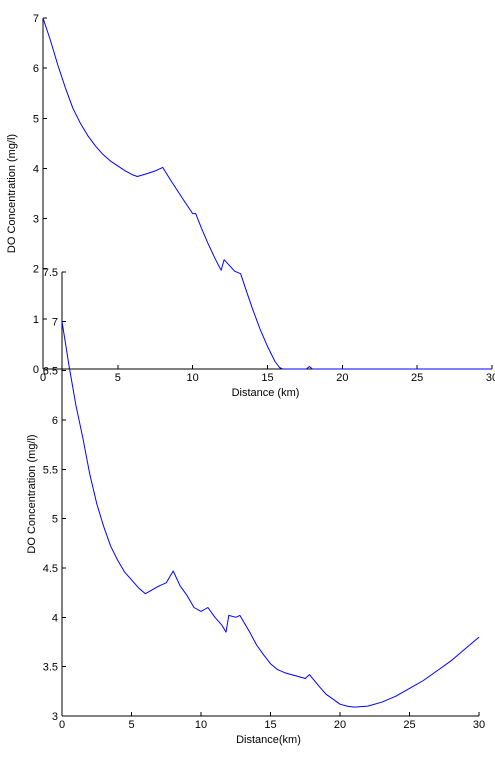 This screenshot has height=776, width=495. Describe the element at coordinates (50, 273) in the screenshot. I see `y-tick-label: 7.5` at that location.